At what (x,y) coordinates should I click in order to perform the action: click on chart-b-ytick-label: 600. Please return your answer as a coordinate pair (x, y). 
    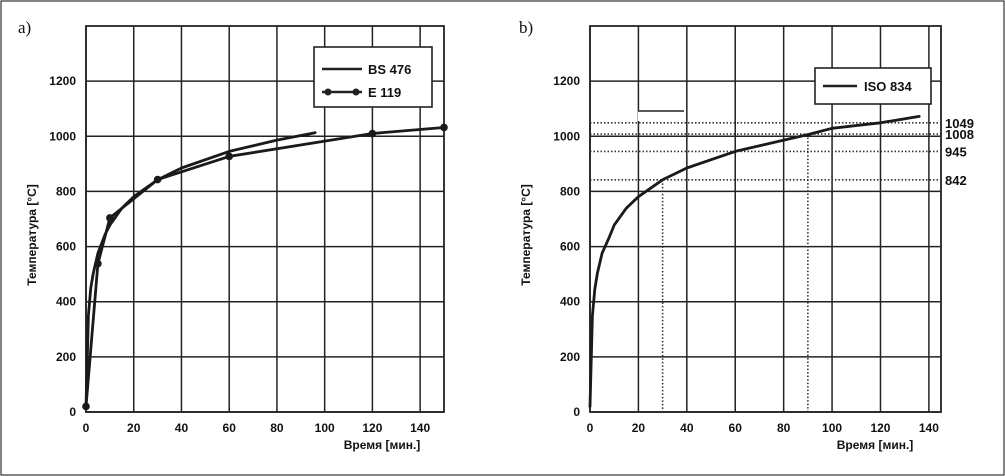
    Looking at the image, I should click on (570, 247).